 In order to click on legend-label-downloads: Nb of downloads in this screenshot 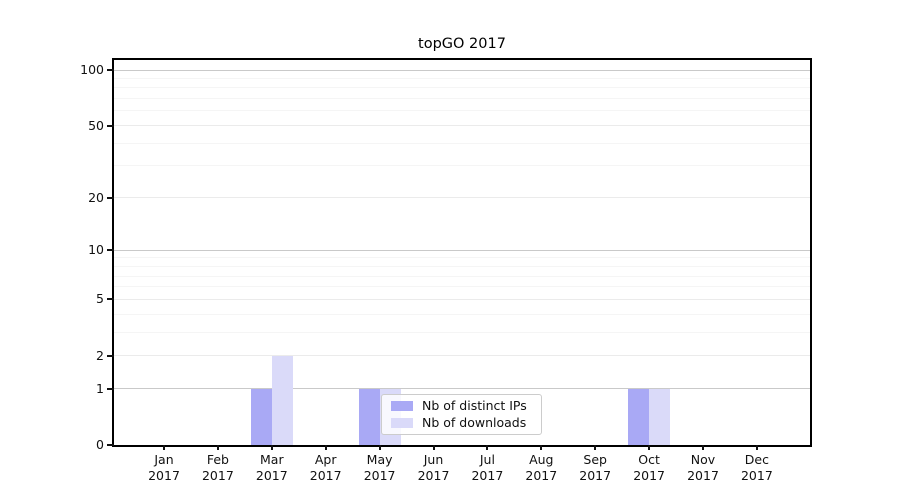, I will do `click(474, 422)`.